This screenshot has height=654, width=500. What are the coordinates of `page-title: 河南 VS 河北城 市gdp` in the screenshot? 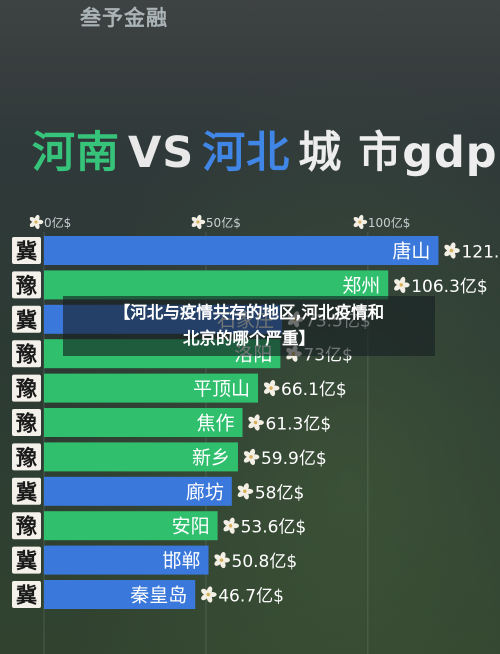 It's located at (265, 149).